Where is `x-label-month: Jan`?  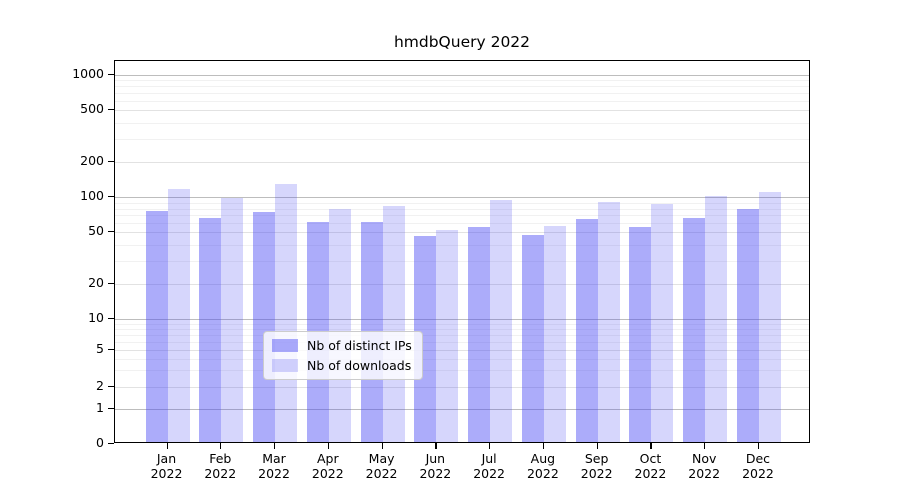 x-label-month: Jan is located at coordinates (166, 458).